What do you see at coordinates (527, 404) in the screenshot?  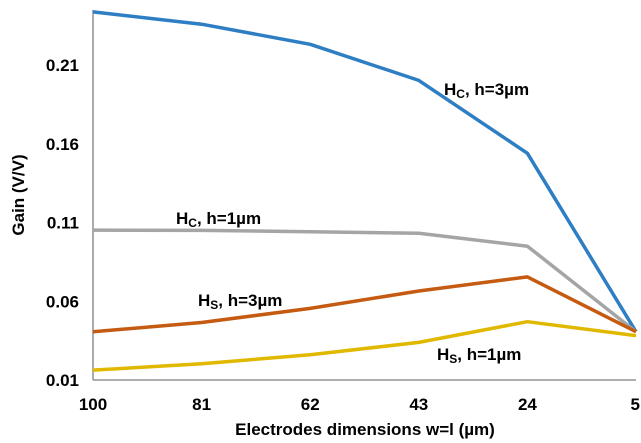 I see `x-tick-label: 24` at bounding box center [527, 404].